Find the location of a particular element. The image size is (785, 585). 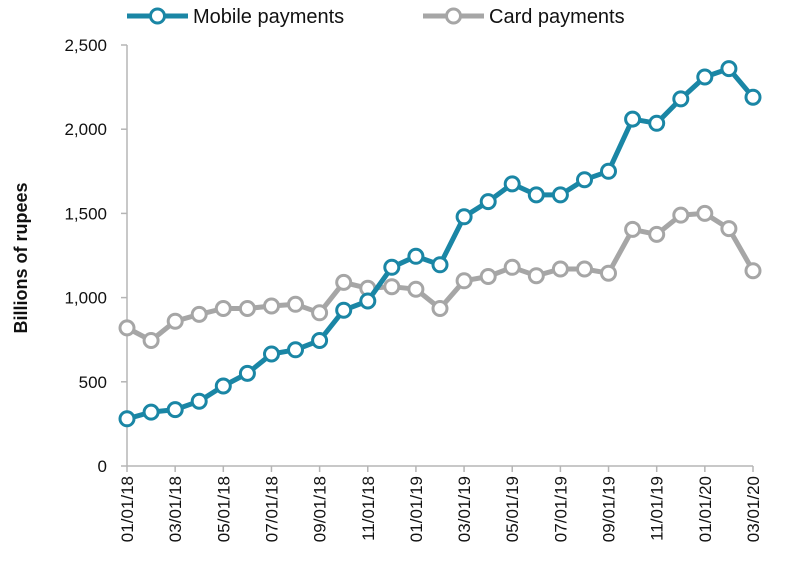

legend: Mobile payments Card payments is located at coordinates (376, 17).